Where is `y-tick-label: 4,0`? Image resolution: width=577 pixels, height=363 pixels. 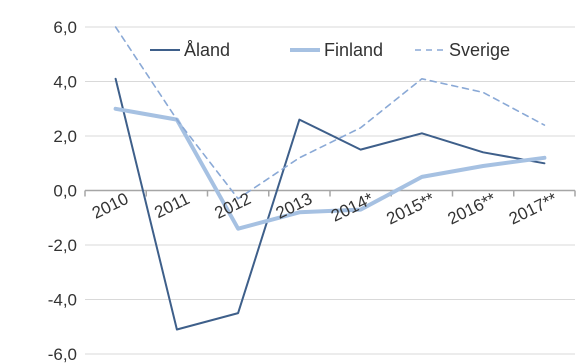
y-tick-label: 4,0 is located at coordinates (65, 82).